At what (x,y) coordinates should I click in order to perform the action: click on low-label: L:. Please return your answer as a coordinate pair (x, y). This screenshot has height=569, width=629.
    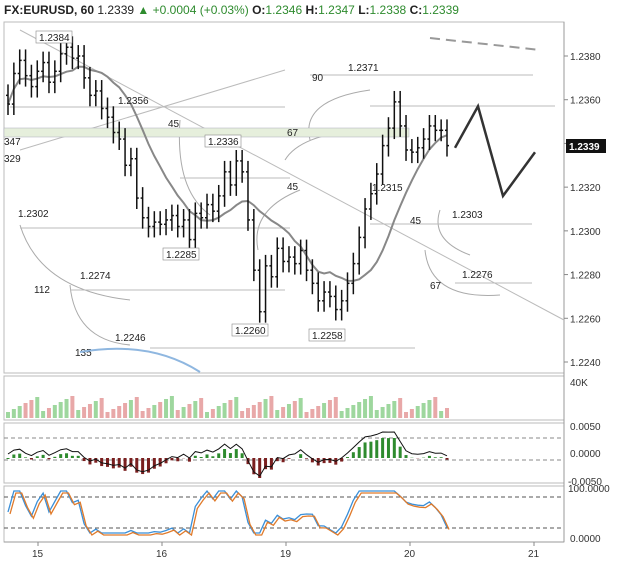
    Looking at the image, I should click on (364, 10).